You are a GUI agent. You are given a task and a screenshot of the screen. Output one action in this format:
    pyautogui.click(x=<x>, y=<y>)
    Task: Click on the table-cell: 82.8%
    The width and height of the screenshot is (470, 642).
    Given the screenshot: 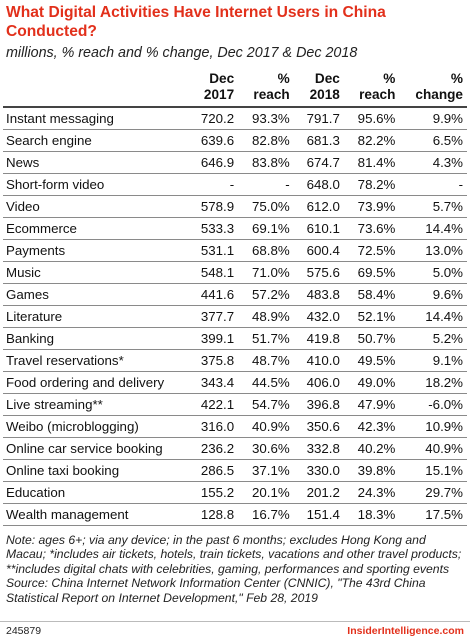 What is the action you would take?
    pyautogui.click(x=266, y=140)
    